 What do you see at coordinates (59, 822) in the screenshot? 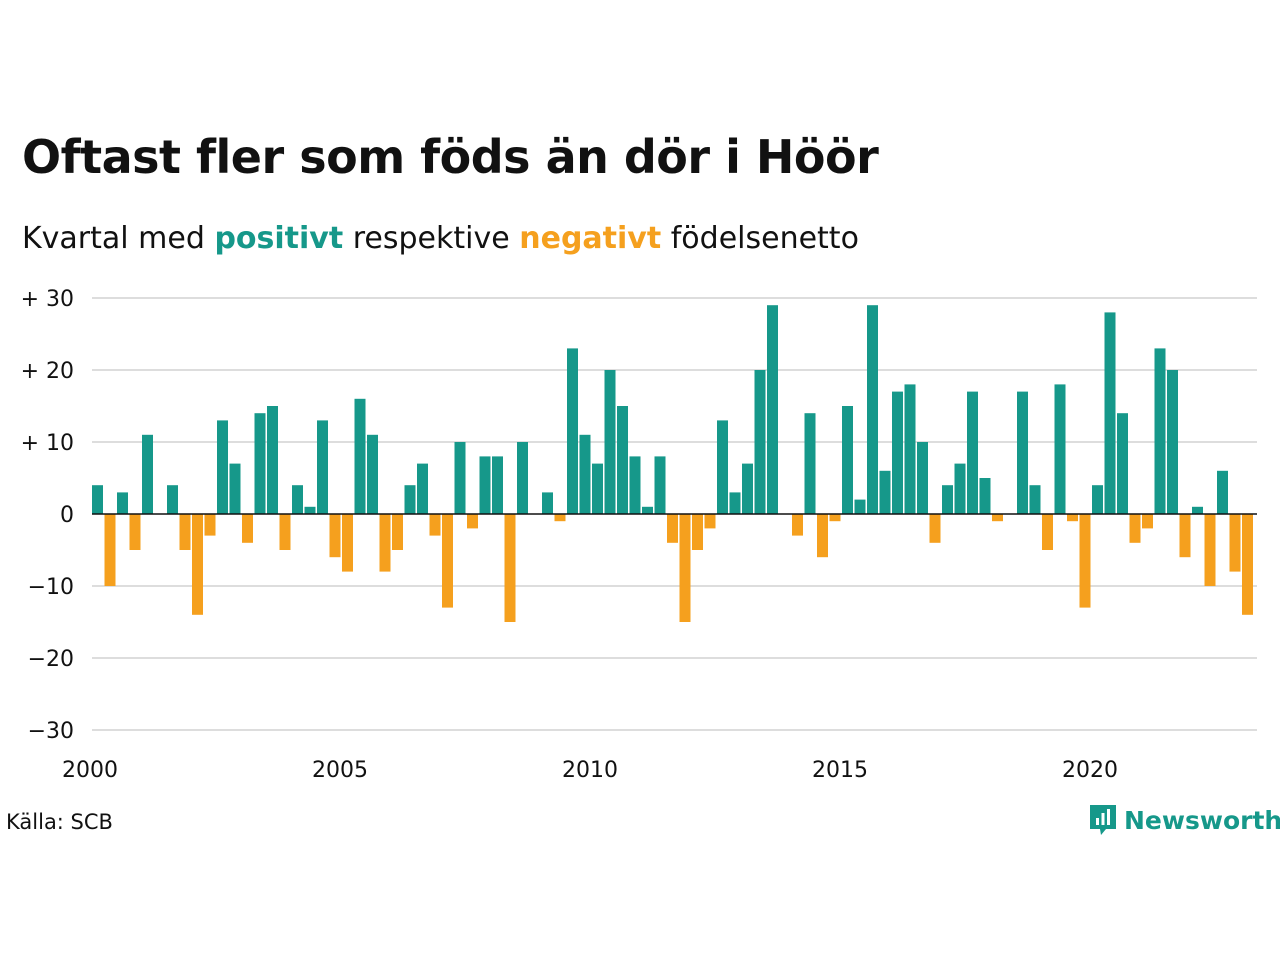
I see `source-note: Källa: SCB` at bounding box center [59, 822].